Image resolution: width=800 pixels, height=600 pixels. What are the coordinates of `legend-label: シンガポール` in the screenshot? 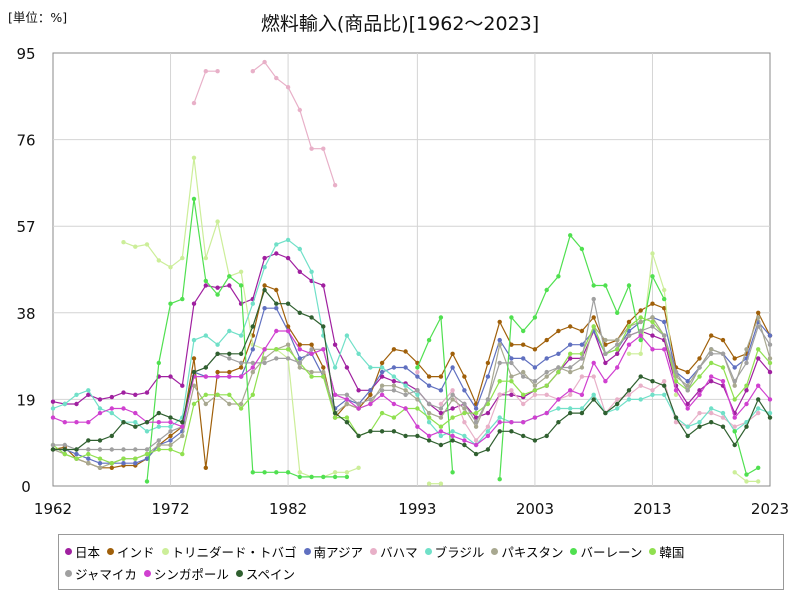 It's located at (191, 574).